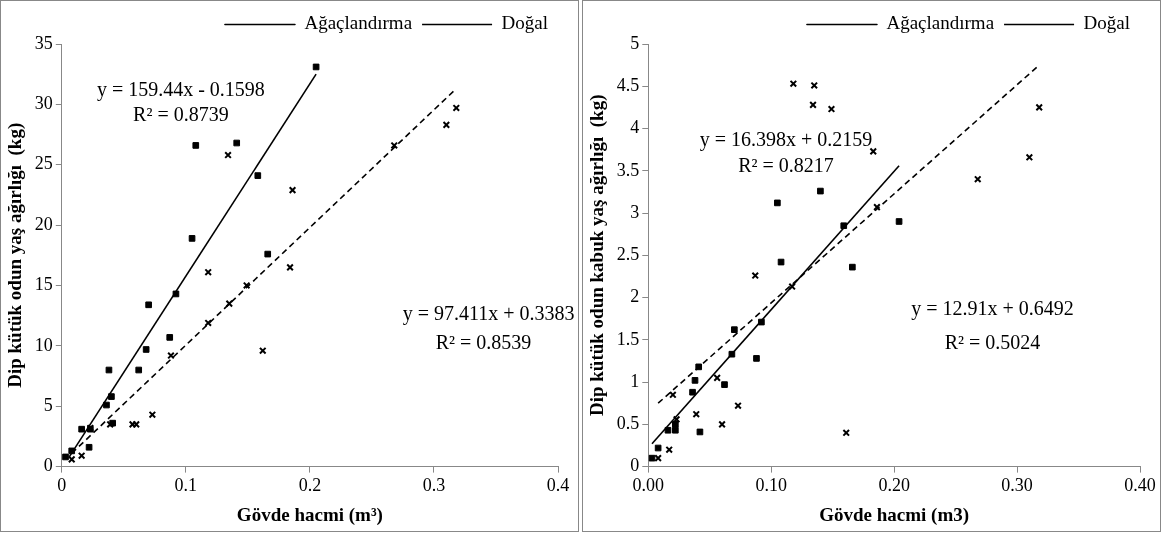 The image size is (1163, 534). What do you see at coordinates (992, 309) in the screenshot?
I see `annotation: y = 12.91x + 0.6492` at bounding box center [992, 309].